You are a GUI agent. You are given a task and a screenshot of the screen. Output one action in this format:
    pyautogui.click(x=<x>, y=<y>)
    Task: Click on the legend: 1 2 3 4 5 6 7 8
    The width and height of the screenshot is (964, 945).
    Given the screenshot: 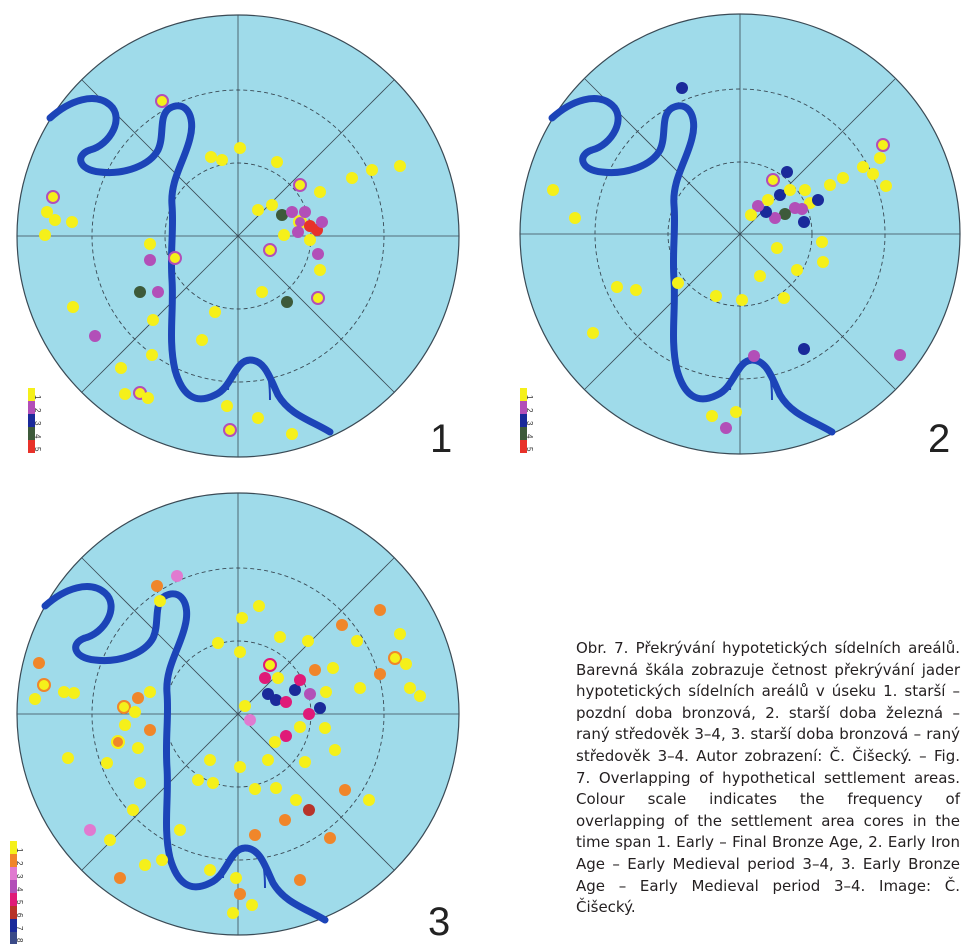 What is the action you would take?
    pyautogui.click(x=17, y=892)
    